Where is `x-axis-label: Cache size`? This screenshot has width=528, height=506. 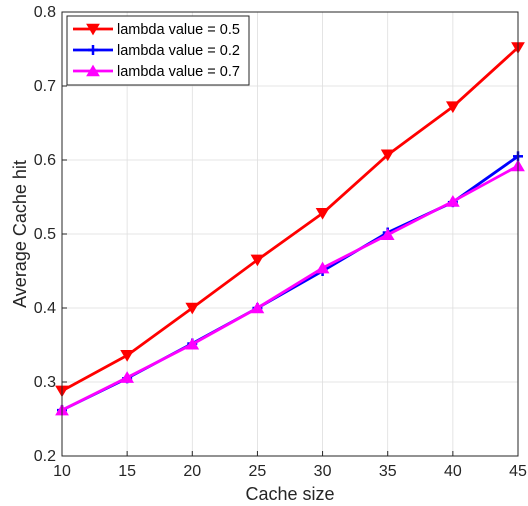
x-axis-label: Cache size is located at coordinates (289, 494).